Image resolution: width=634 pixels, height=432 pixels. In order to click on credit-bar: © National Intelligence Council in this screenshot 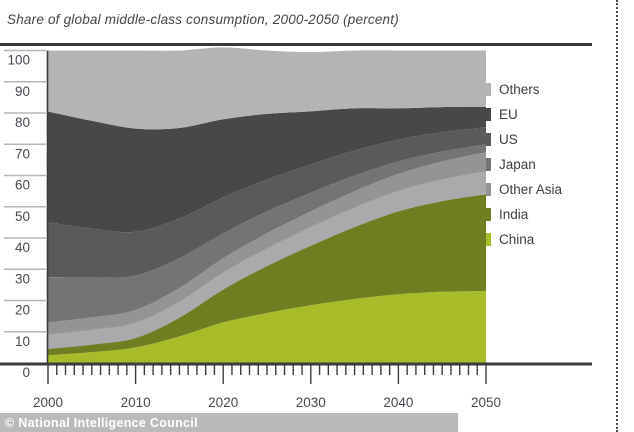, I will do `click(229, 422)`.